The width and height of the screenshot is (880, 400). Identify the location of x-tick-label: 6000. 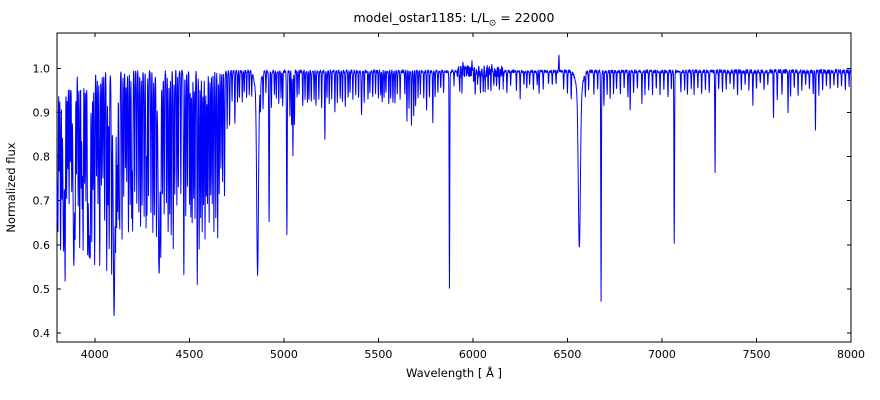
(473, 354).